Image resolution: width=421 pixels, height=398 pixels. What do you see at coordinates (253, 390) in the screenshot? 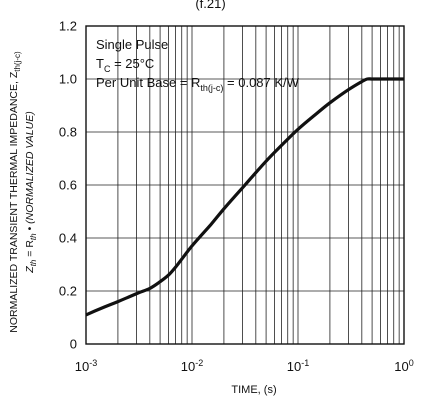
I see `x-axis-label: TIME, (s)` at bounding box center [253, 390].